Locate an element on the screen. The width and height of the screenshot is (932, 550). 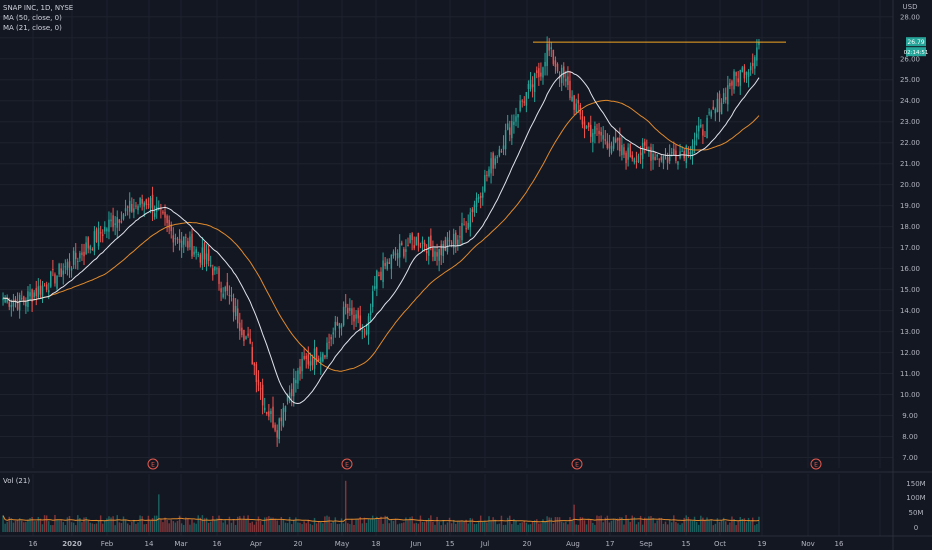
volume-tick-label: 0 is located at coordinates (916, 528).